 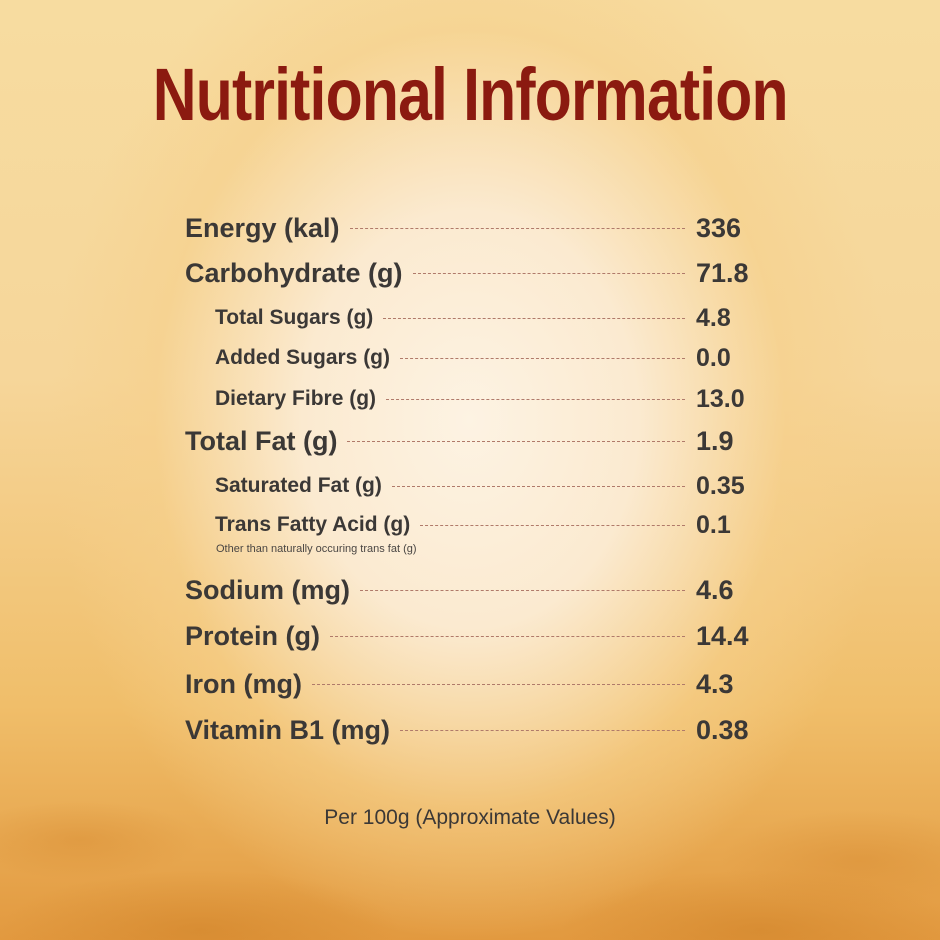 I want to click on nutrient-label: Carbohydrate (g), so click(x=294, y=272).